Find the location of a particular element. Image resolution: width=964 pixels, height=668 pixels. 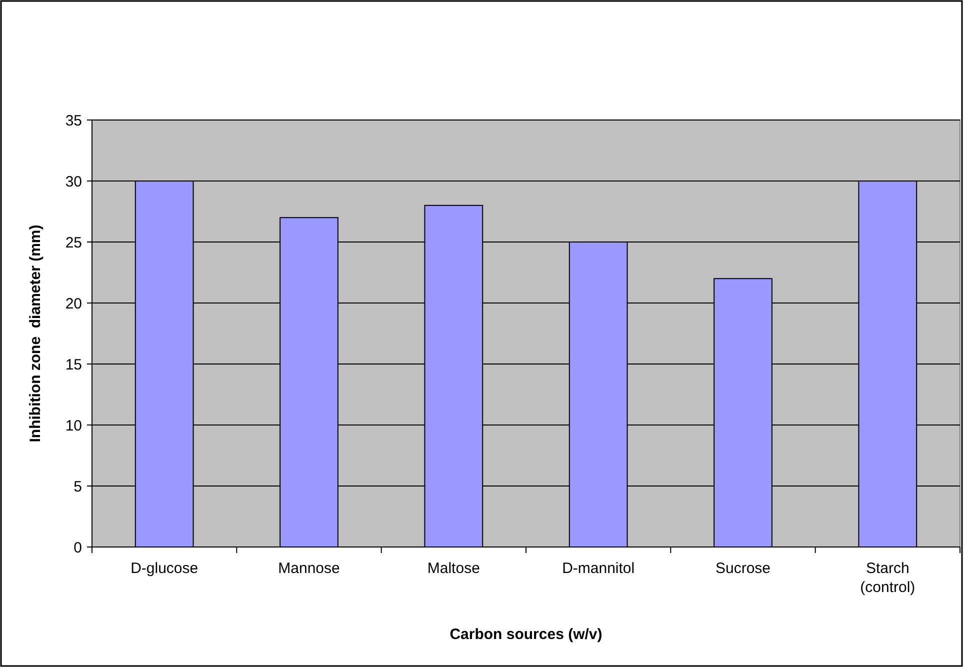

y-tick-label: 20 is located at coordinates (73, 303).